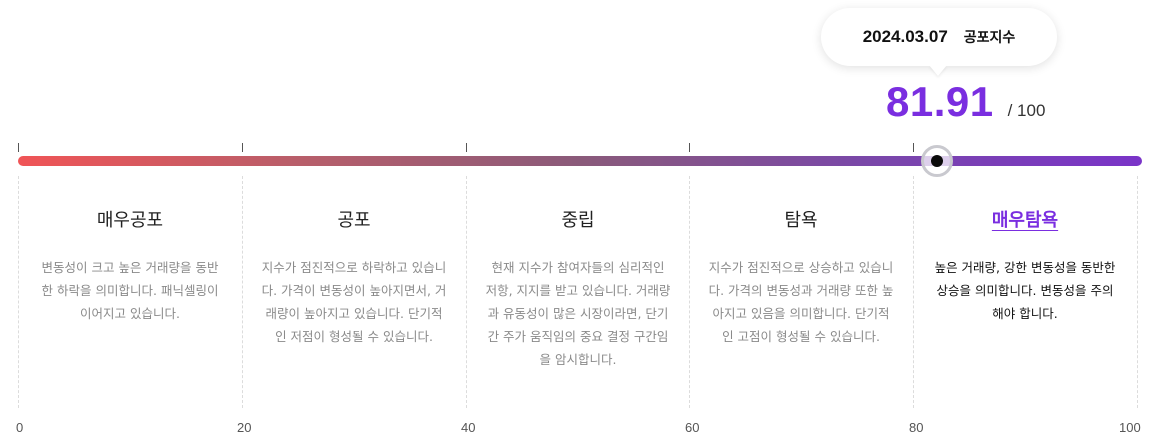  What do you see at coordinates (354, 220) in the screenshot?
I see `segment-title: 공포` at bounding box center [354, 220].